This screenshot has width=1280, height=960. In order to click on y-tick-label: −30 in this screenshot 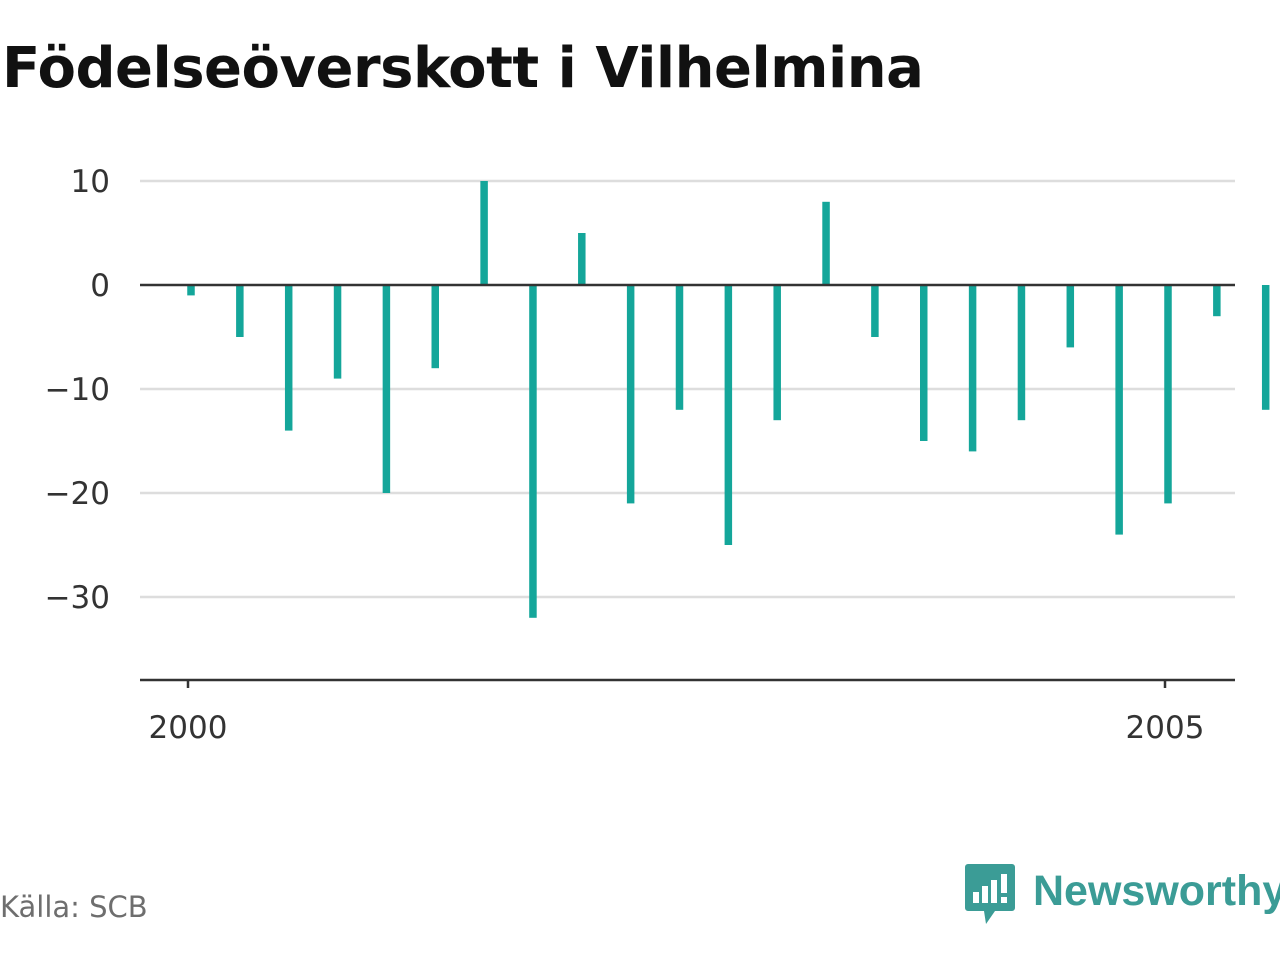, I will do `click(77, 598)`.